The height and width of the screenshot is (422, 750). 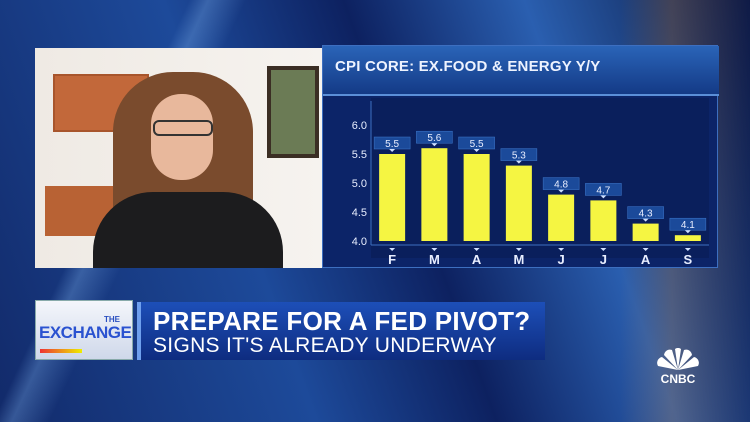 I want to click on headline: PREPARE FOR A FED PIVOT?, so click(x=342, y=321).